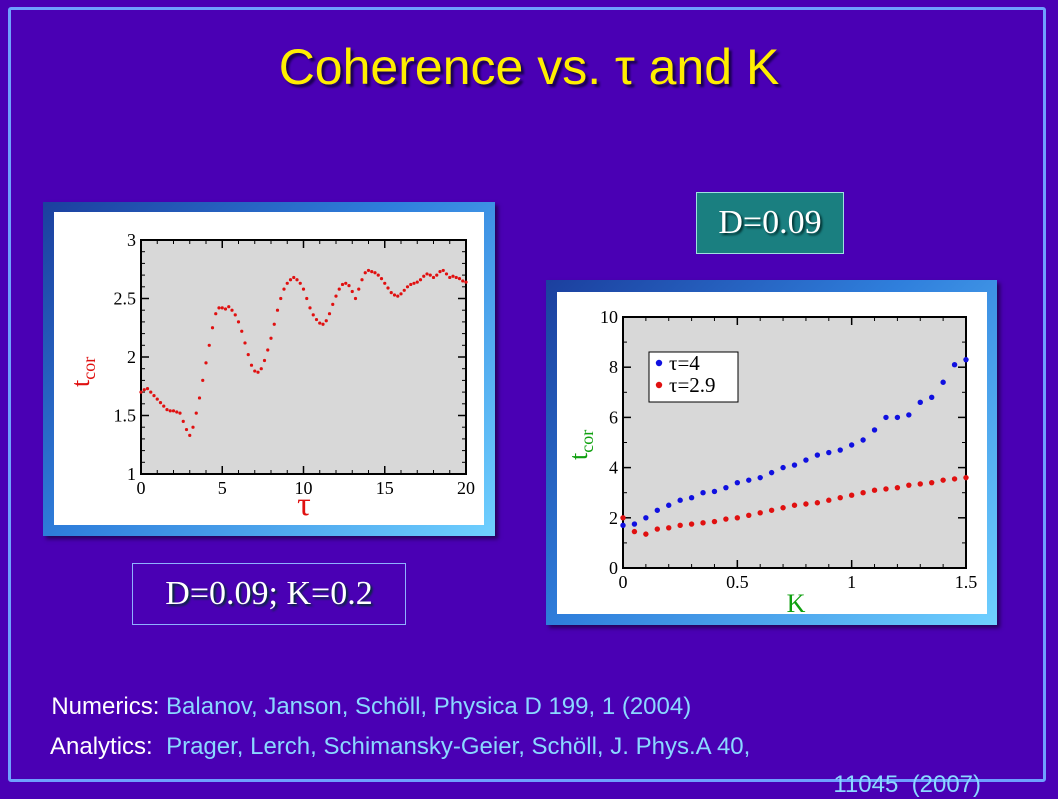  What do you see at coordinates (613, 568) in the screenshot?
I see `y-tick-label: 0` at bounding box center [613, 568].